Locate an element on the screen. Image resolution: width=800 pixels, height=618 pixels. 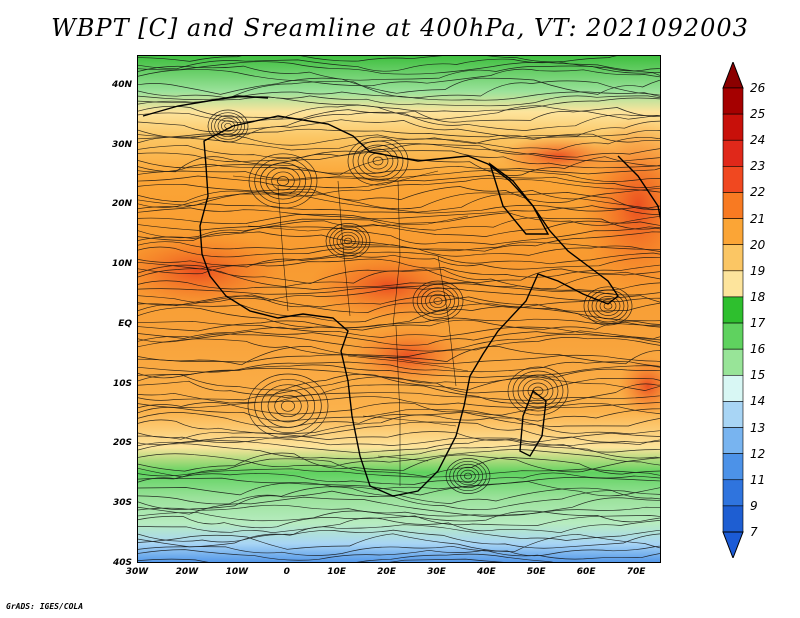
colorbar-tick-label: 18 is located at coordinates (758, 296).